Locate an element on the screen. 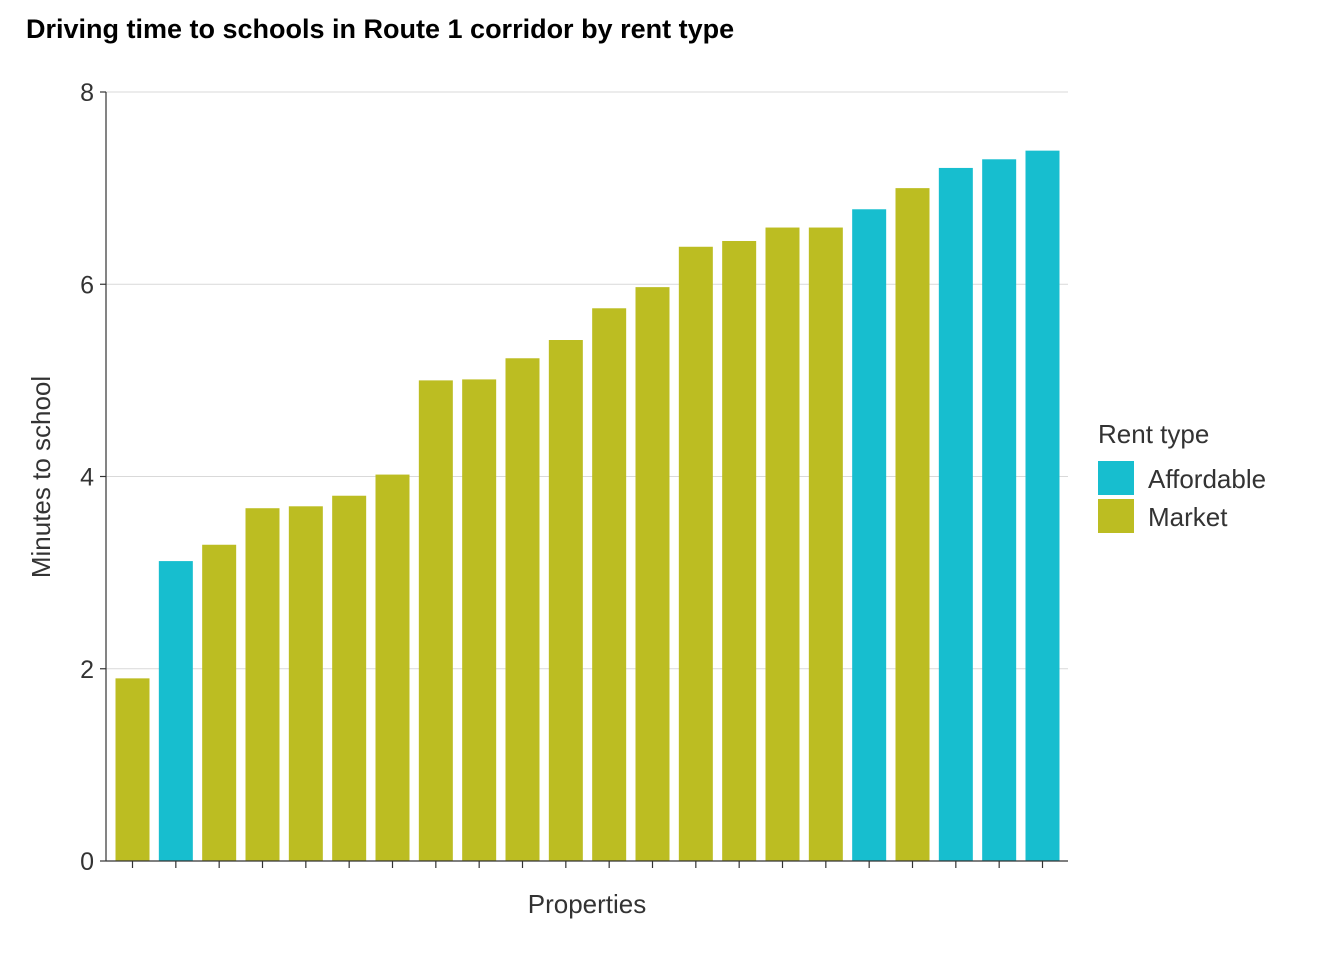  y-axis-ticks: 0 2 4 6 8 is located at coordinates (93, 477).